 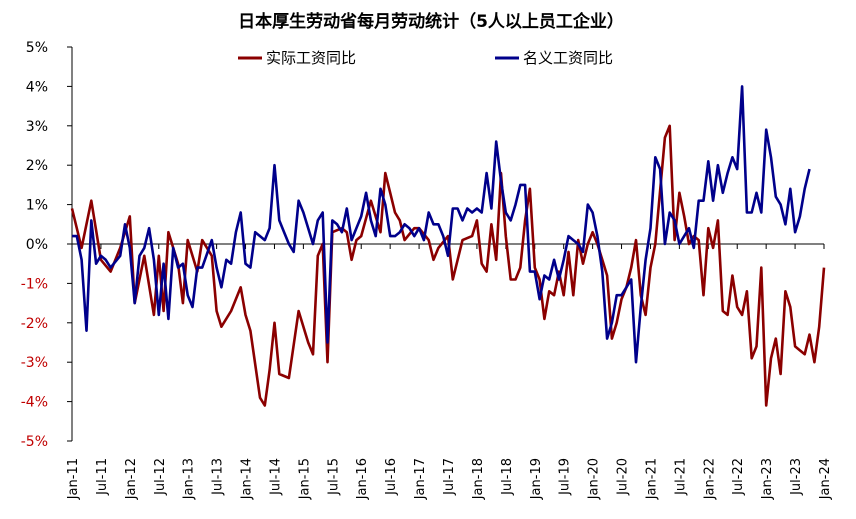 I want to click on x-tick-label: Jul-21, so click(x=680, y=477).